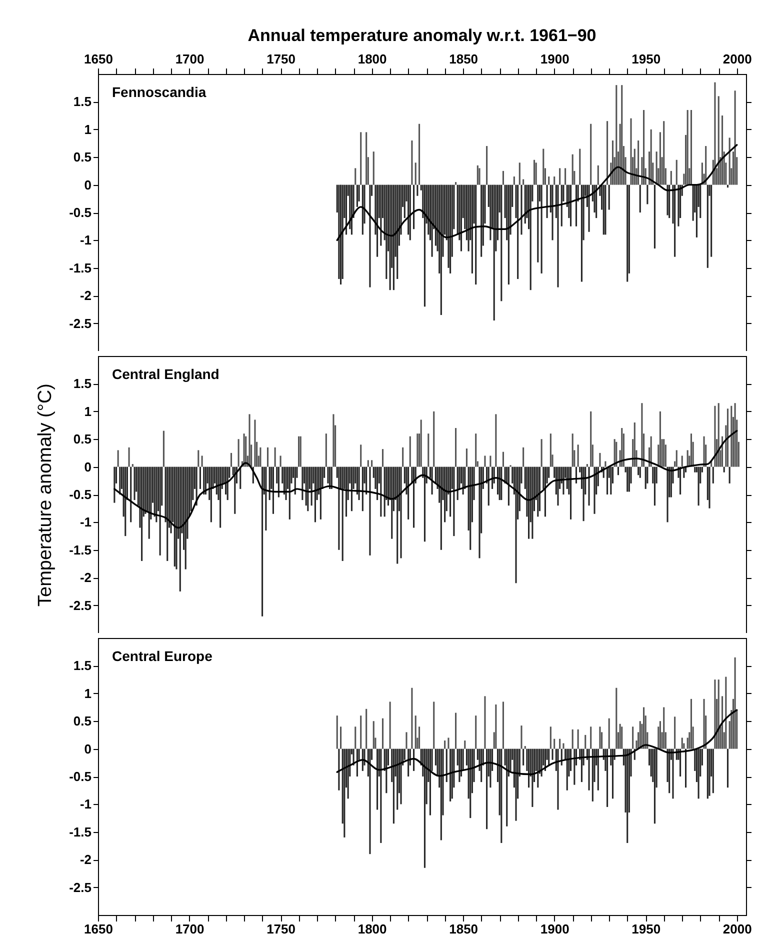 This screenshot has width=770, height=951. What do you see at coordinates (372, 929) in the screenshot?
I see `x-tick-label: 1800` at bounding box center [372, 929].